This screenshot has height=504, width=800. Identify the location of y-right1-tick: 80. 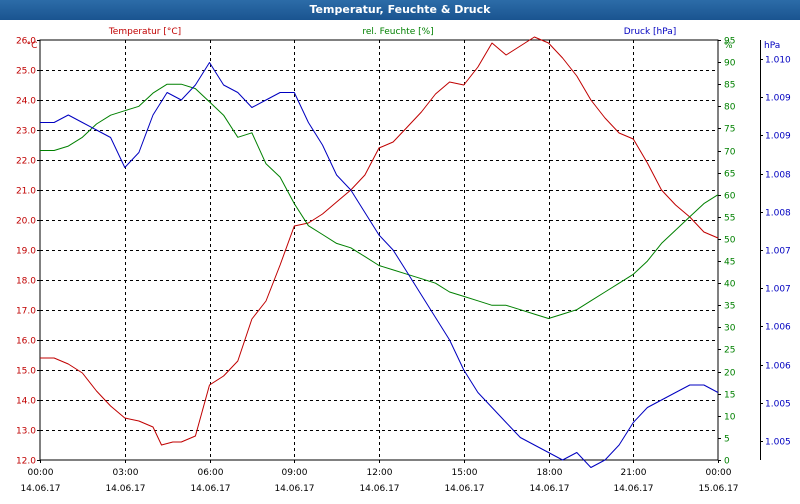
(730, 108).